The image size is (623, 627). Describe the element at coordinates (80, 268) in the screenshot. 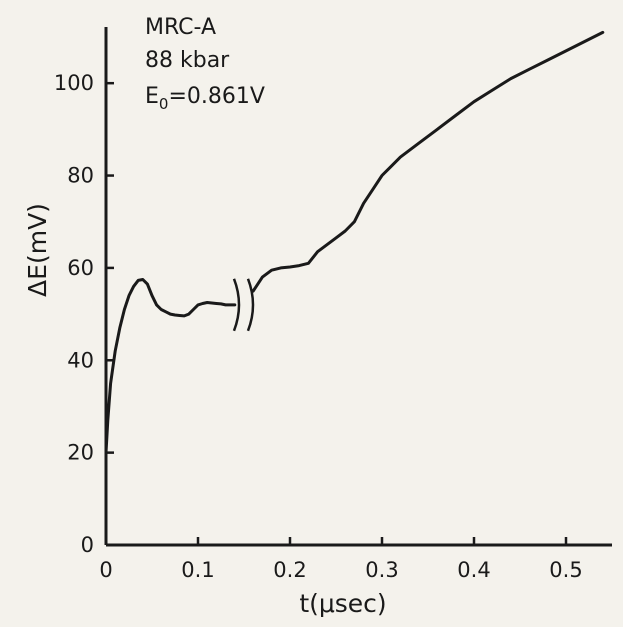

I see `y-tick-label: 60` at that location.